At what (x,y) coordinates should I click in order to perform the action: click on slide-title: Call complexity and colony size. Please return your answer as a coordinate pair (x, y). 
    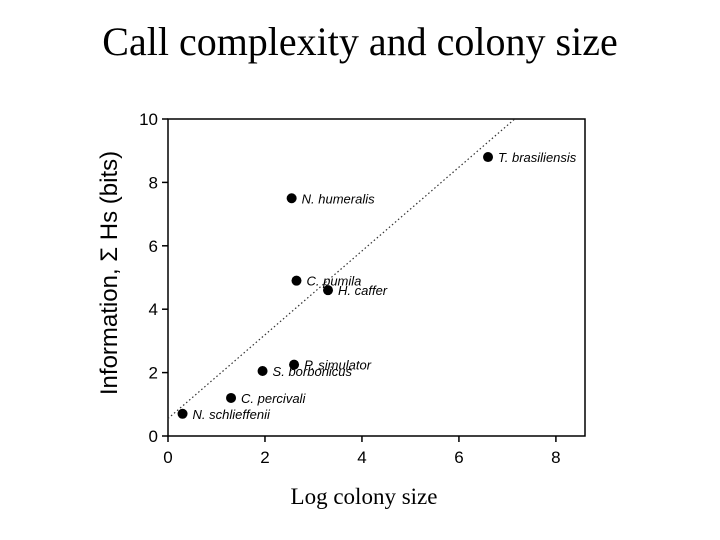
    Looking at the image, I should click on (360, 41).